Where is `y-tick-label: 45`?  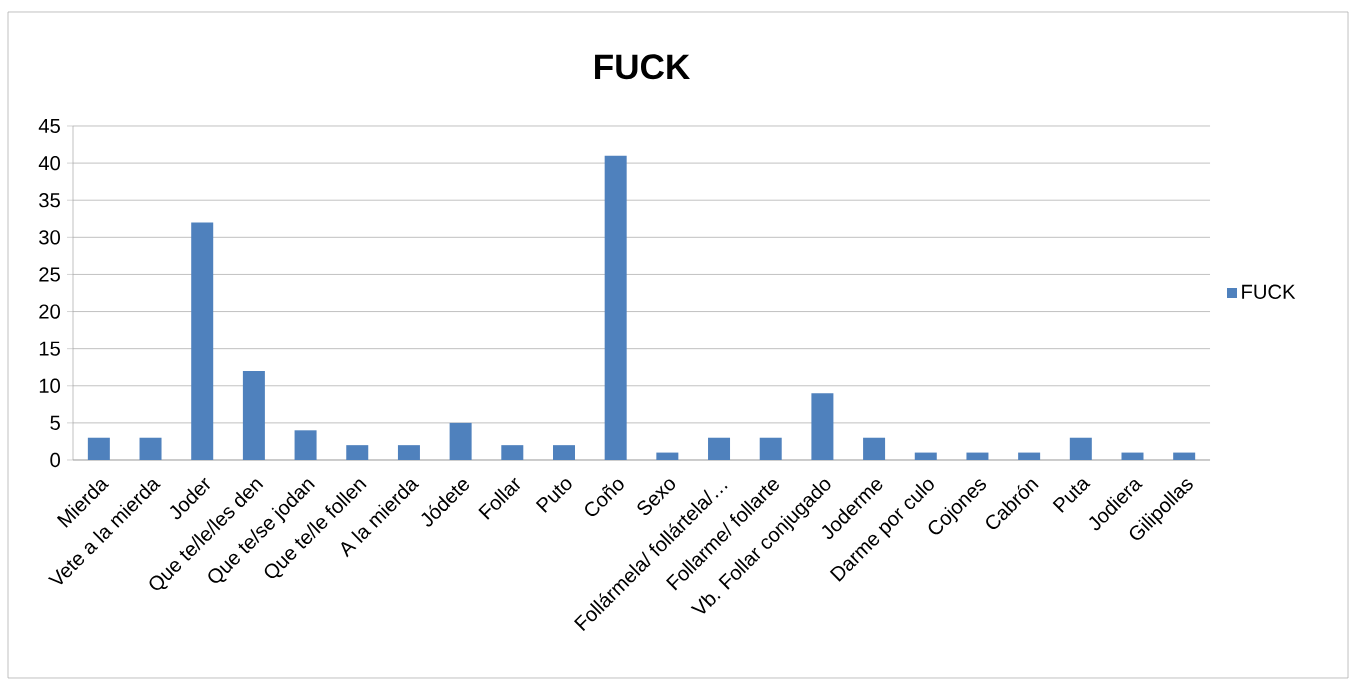 y-tick-label: 45 is located at coordinates (49, 126).